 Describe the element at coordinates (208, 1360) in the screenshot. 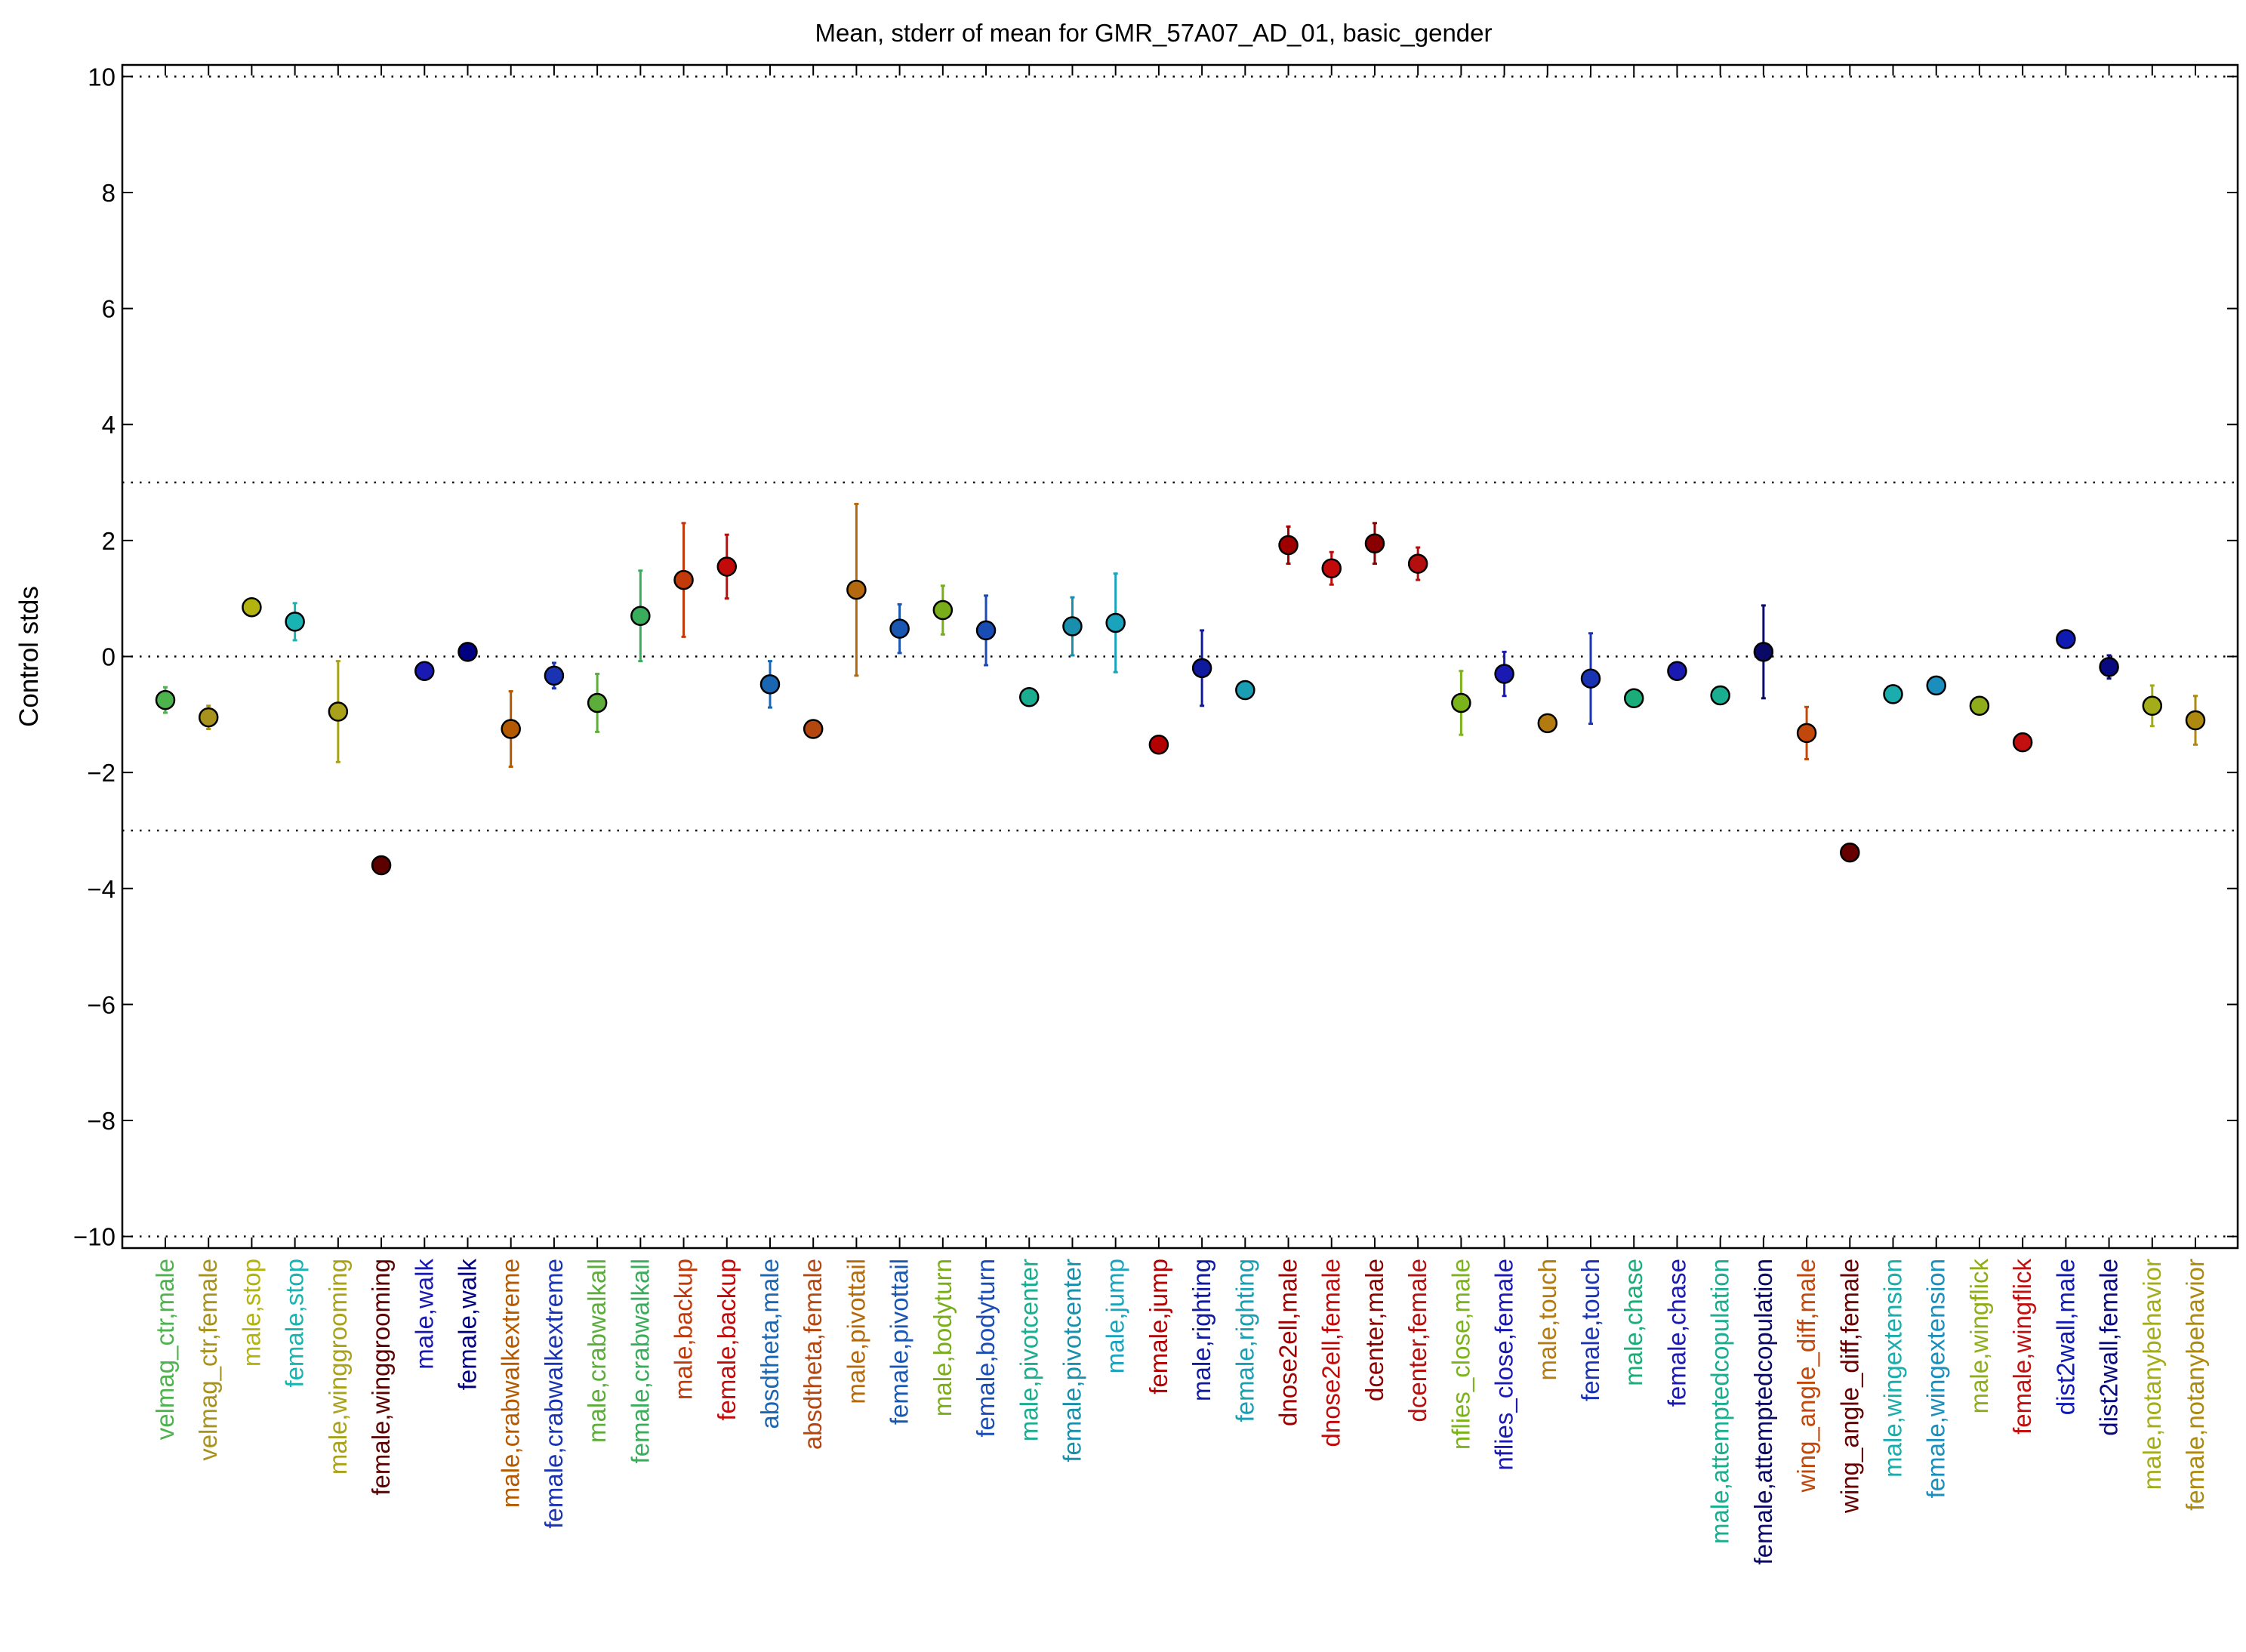

I see `x-tick-label: velmag_ctr,female` at that location.